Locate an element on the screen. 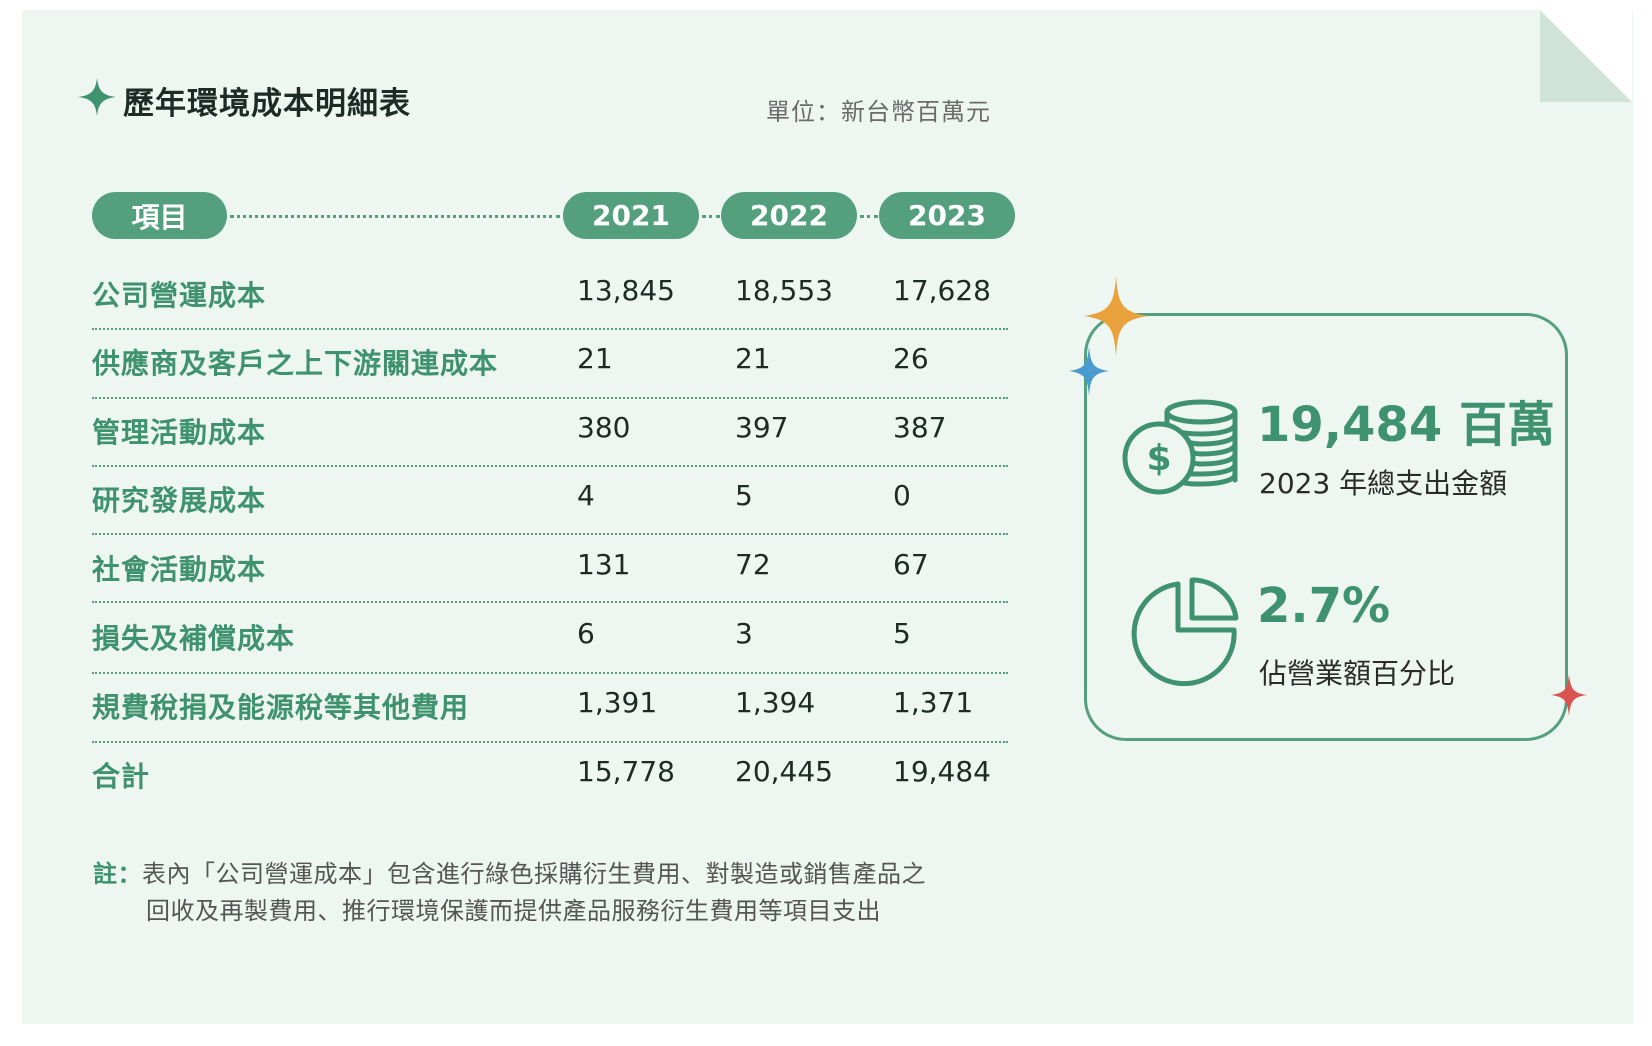  table-cell: 1,371 is located at coordinates (933, 702).